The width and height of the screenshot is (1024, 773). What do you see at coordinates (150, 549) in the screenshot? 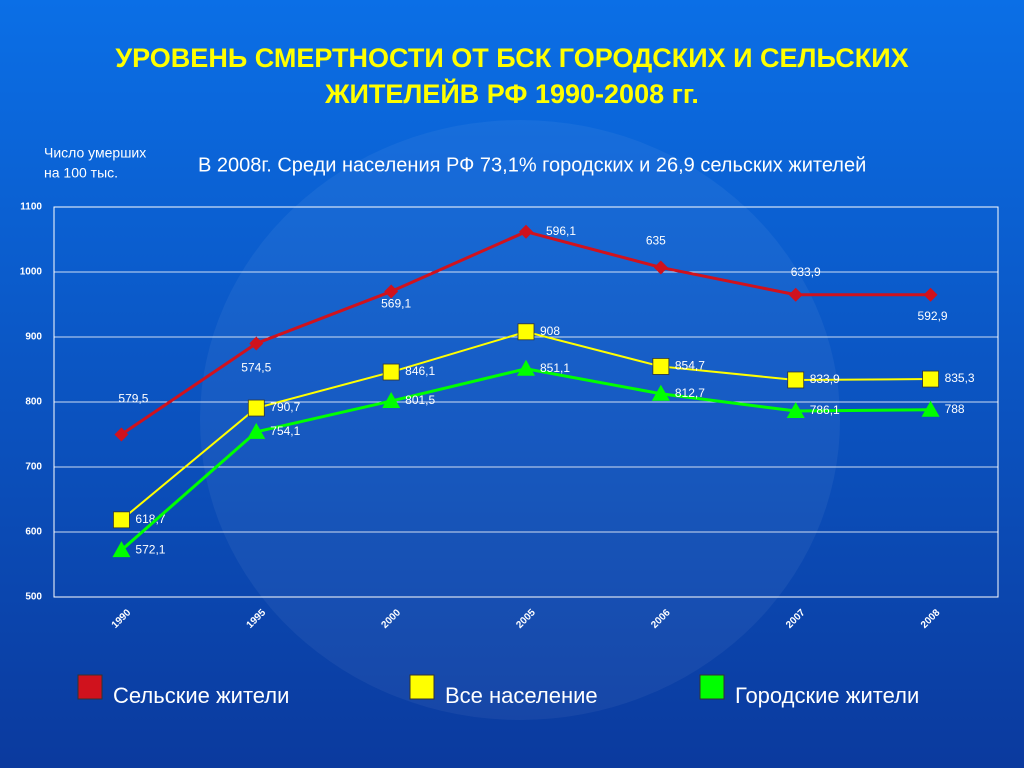
I see `data-label: 572,1` at bounding box center [150, 549].